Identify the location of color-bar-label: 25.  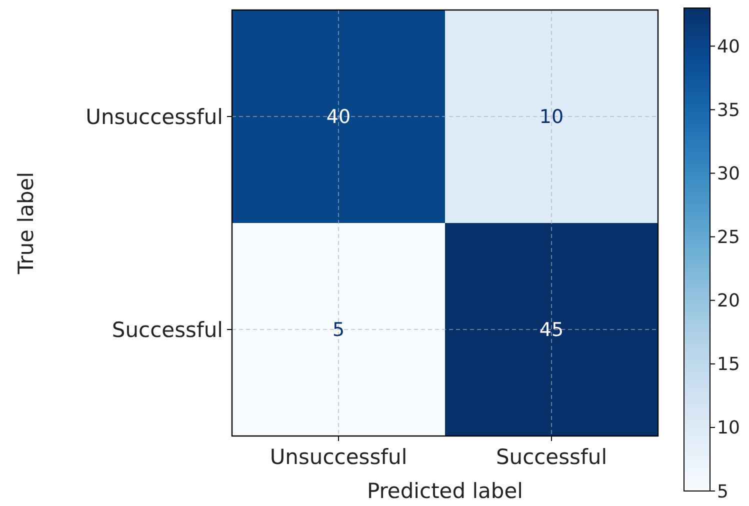
(728, 237).